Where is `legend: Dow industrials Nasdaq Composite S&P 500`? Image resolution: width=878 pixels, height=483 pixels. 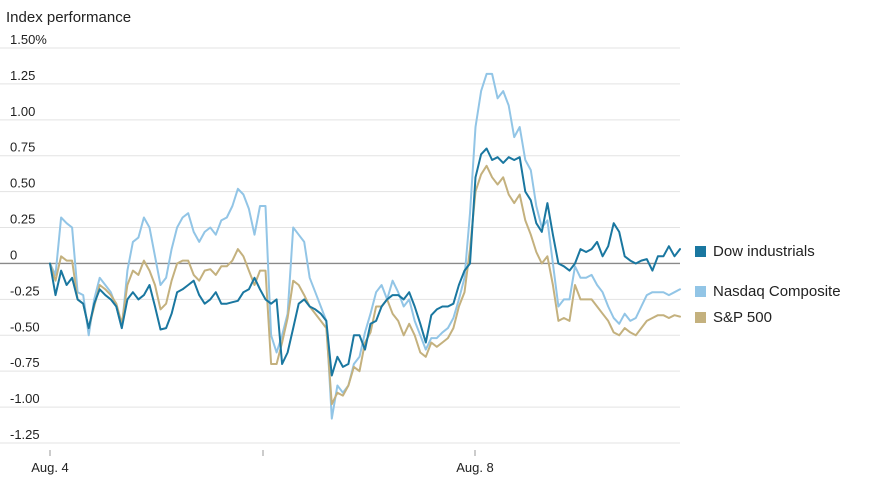
legend: Dow industrials Nasdaq Composite S&P 500 is located at coordinates (768, 284).